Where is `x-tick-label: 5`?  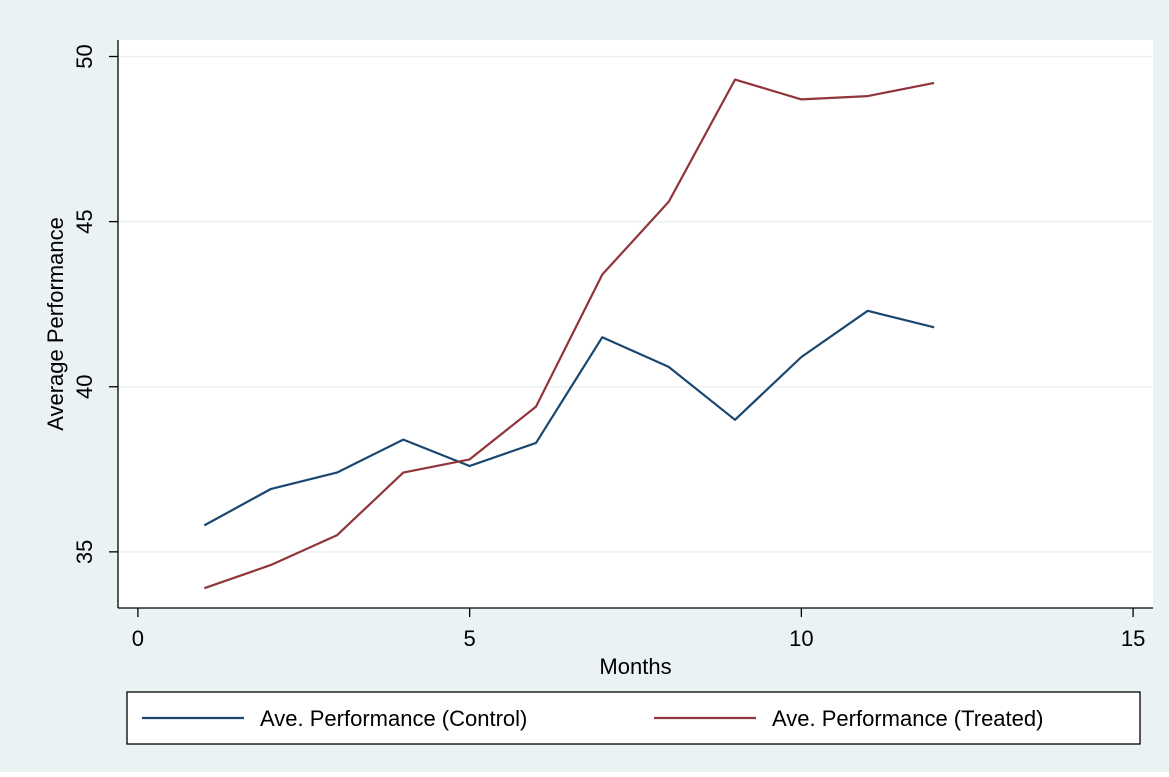
x-tick-label: 5 is located at coordinates (470, 638).